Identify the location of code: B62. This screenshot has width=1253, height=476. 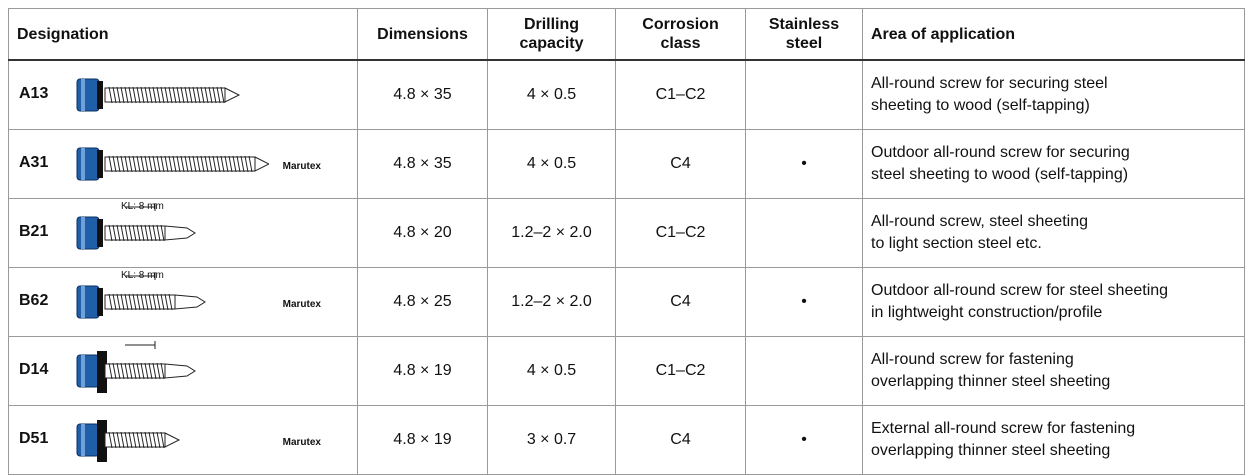
(34, 300).